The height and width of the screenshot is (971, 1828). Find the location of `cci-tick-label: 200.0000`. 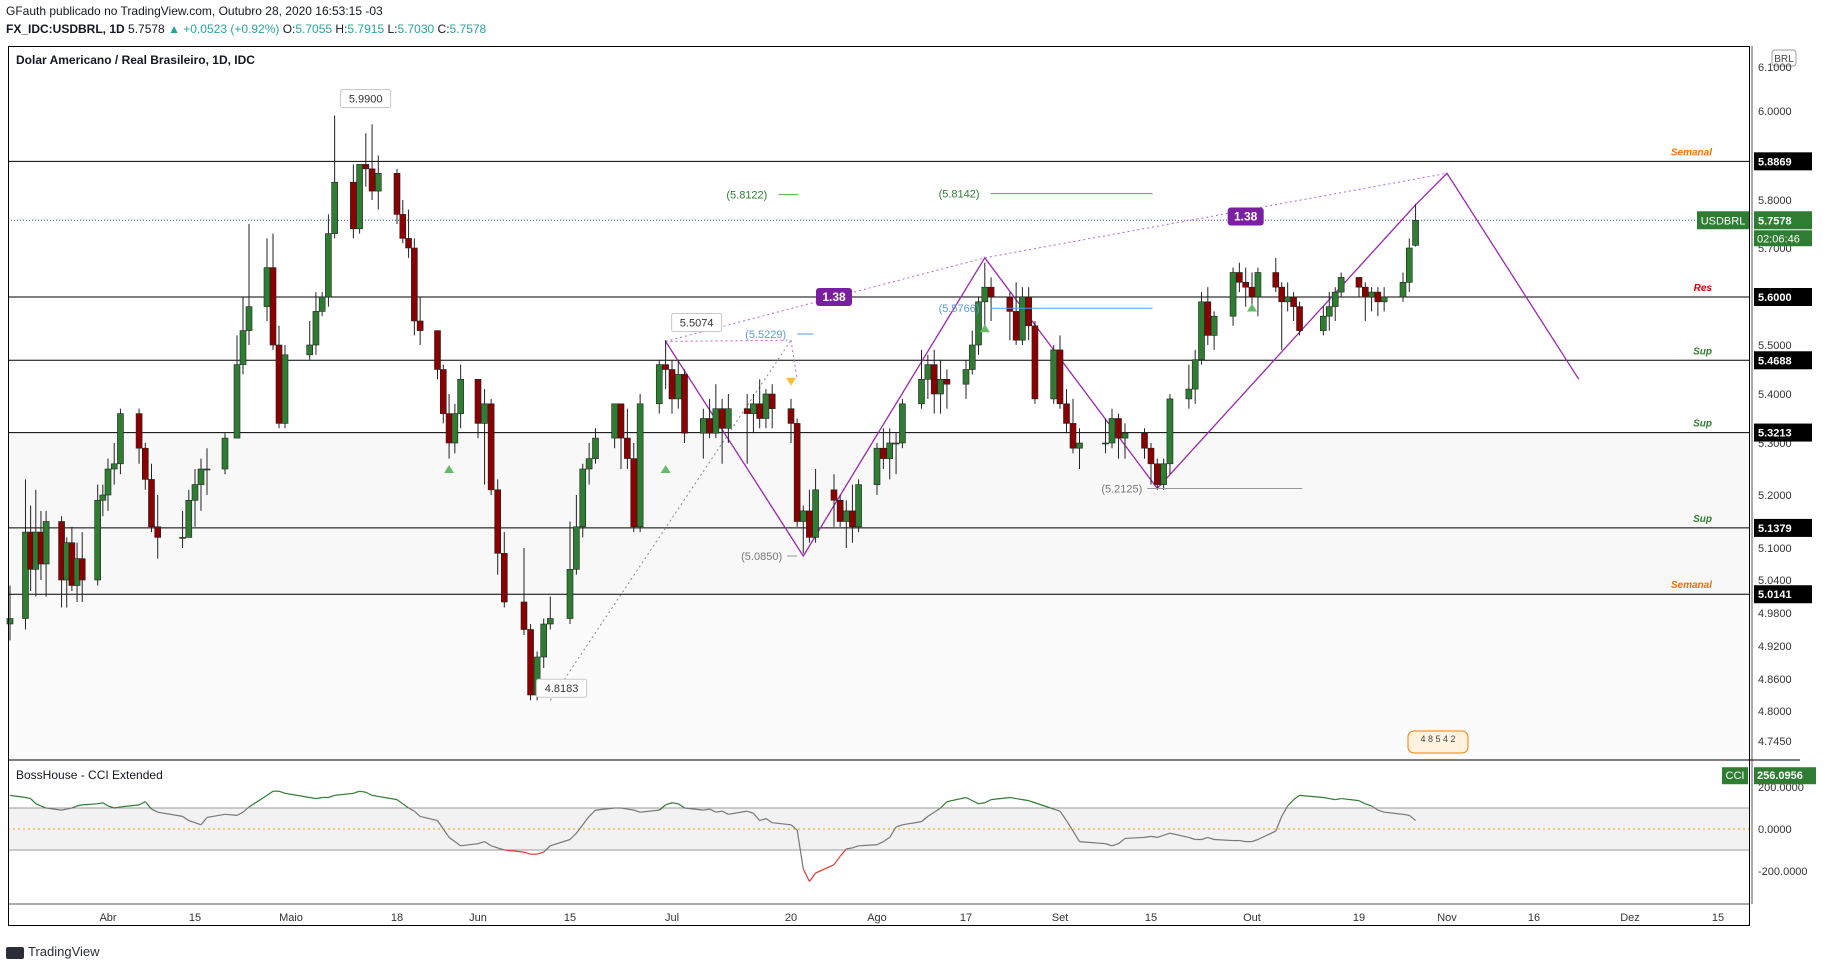

cci-tick-label: 200.0000 is located at coordinates (1781, 788).